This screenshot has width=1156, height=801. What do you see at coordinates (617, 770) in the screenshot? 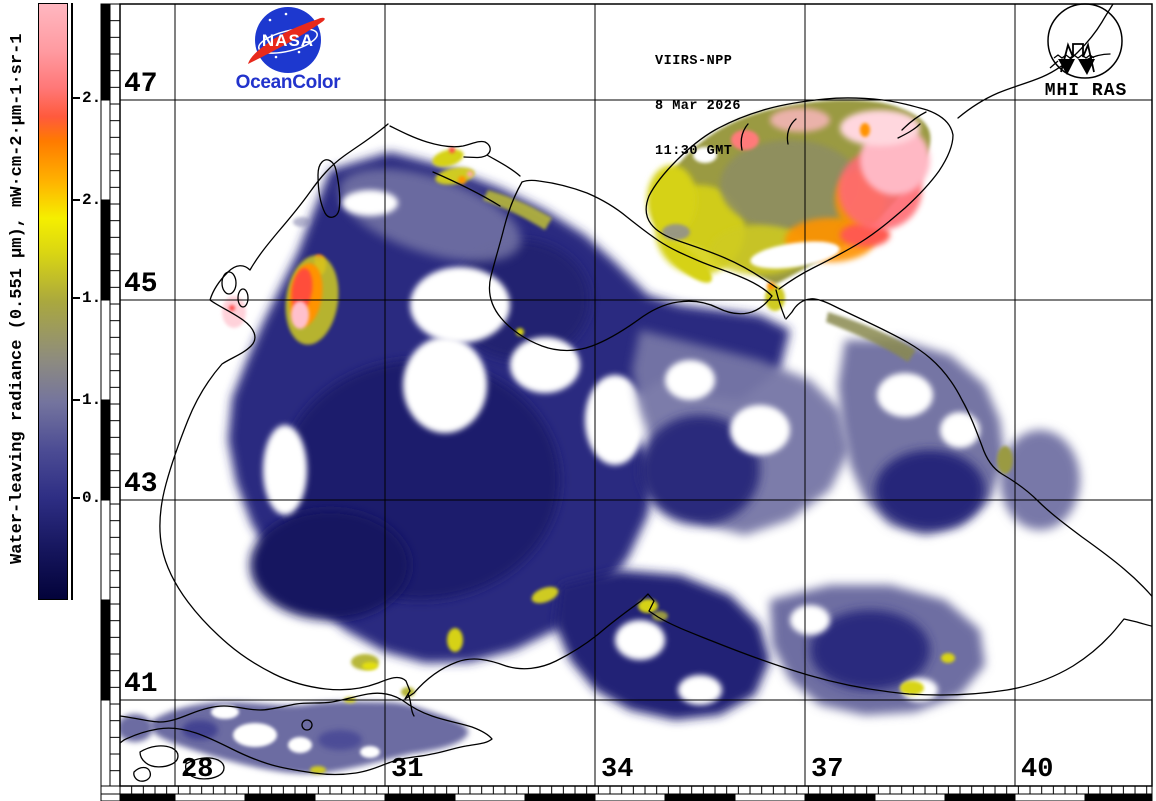
I see `lon-label-34: 34` at bounding box center [617, 770].